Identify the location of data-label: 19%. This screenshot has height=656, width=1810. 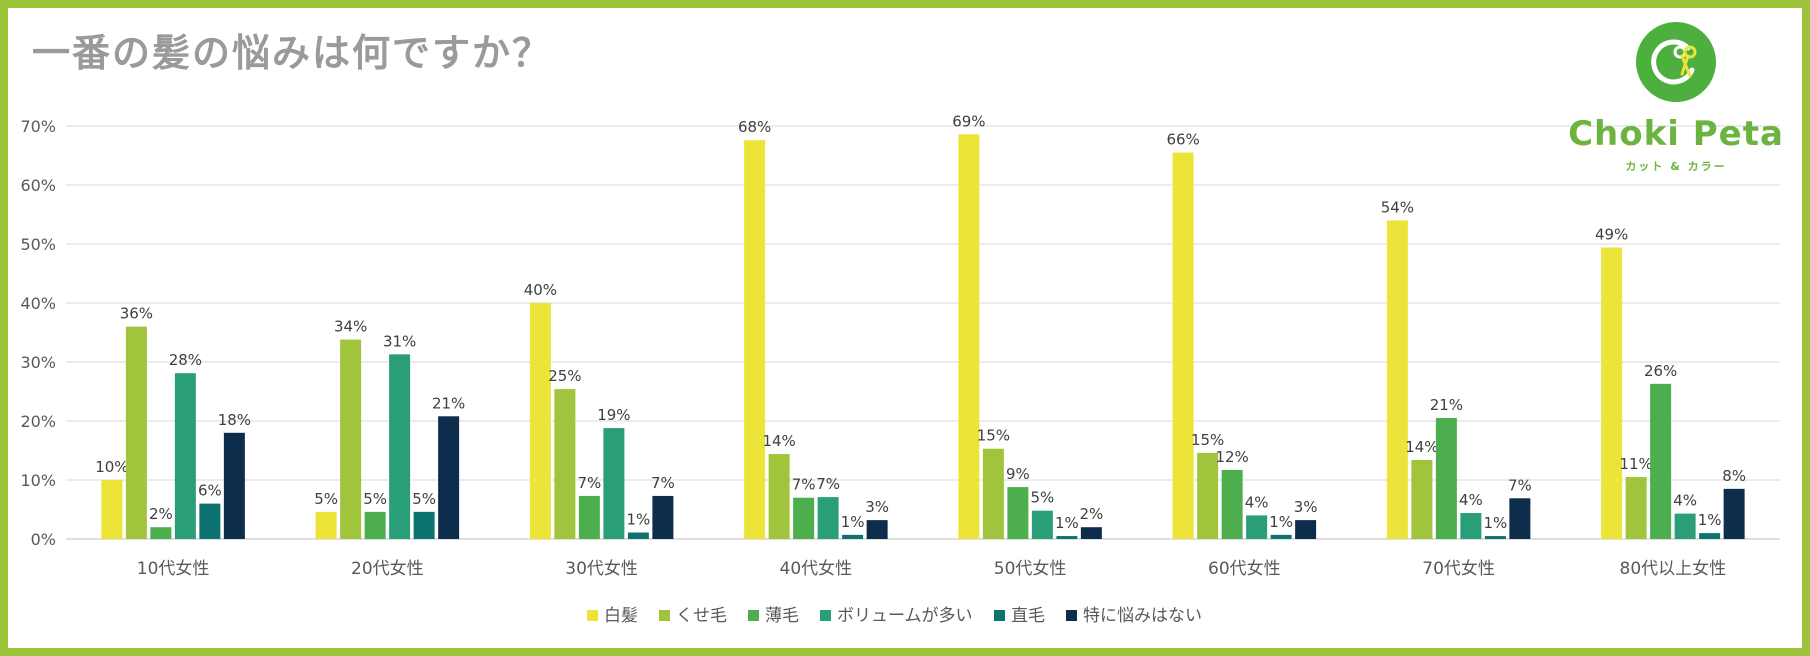
(613, 415).